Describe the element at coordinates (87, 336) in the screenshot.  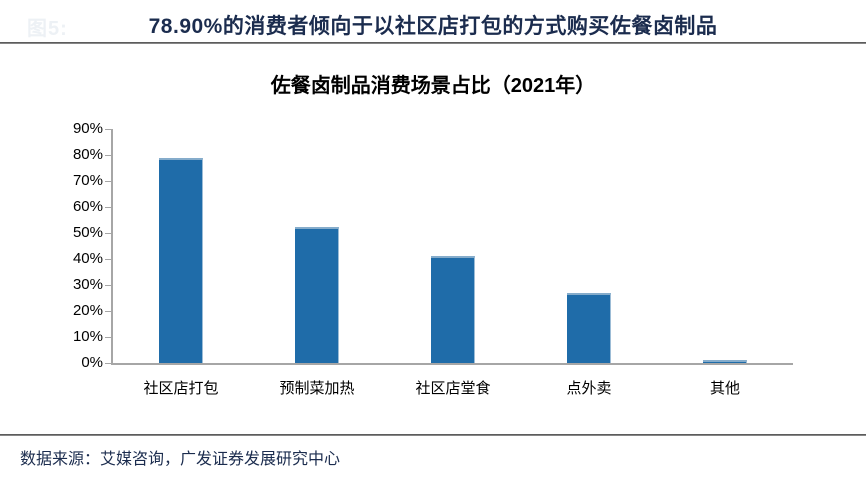
I see `y-axis-tick-label: 10%` at that location.